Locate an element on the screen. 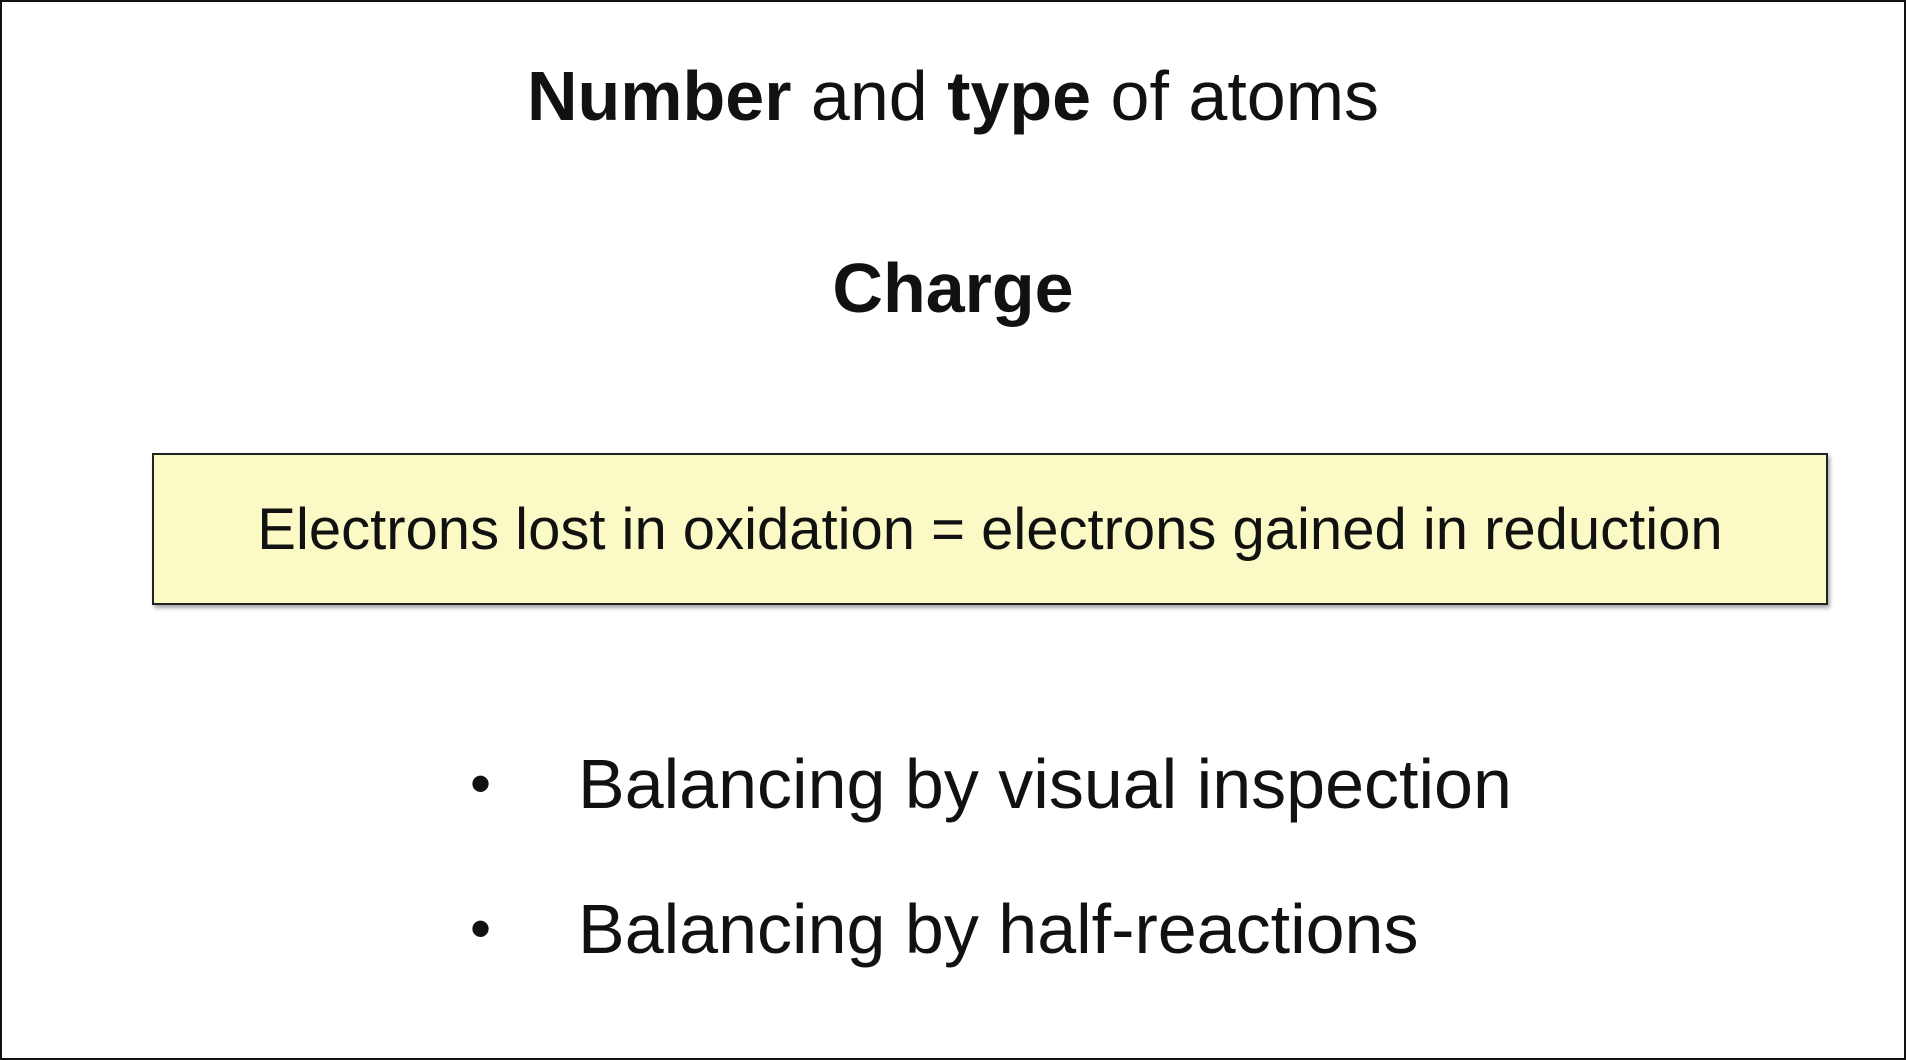  bullet-item-visual-inspection: • Balancing by visual inspection is located at coordinates (953, 814).